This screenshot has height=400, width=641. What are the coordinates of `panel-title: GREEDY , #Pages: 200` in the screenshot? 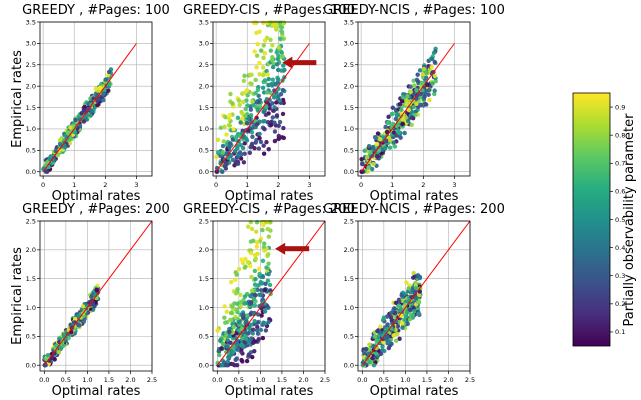 It's located at (96, 209).